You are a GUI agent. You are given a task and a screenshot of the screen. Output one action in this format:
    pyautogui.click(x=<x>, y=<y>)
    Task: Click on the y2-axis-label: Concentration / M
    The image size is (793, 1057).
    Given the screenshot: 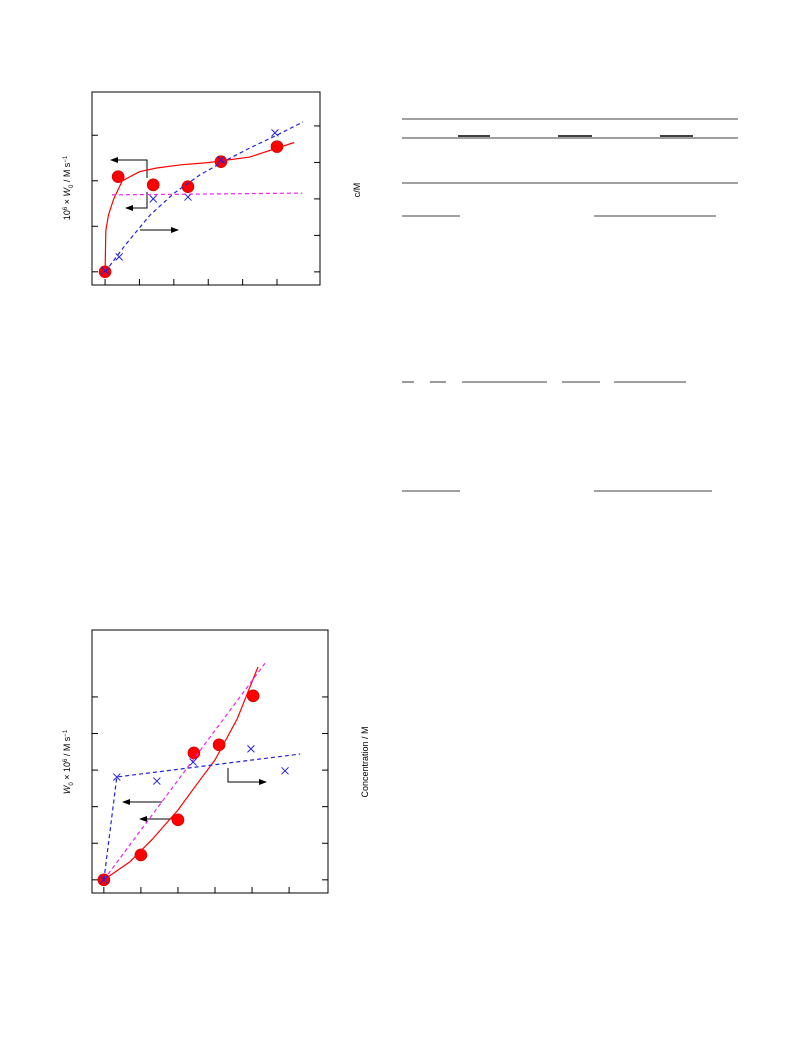 What is the action you would take?
    pyautogui.click(x=365, y=761)
    